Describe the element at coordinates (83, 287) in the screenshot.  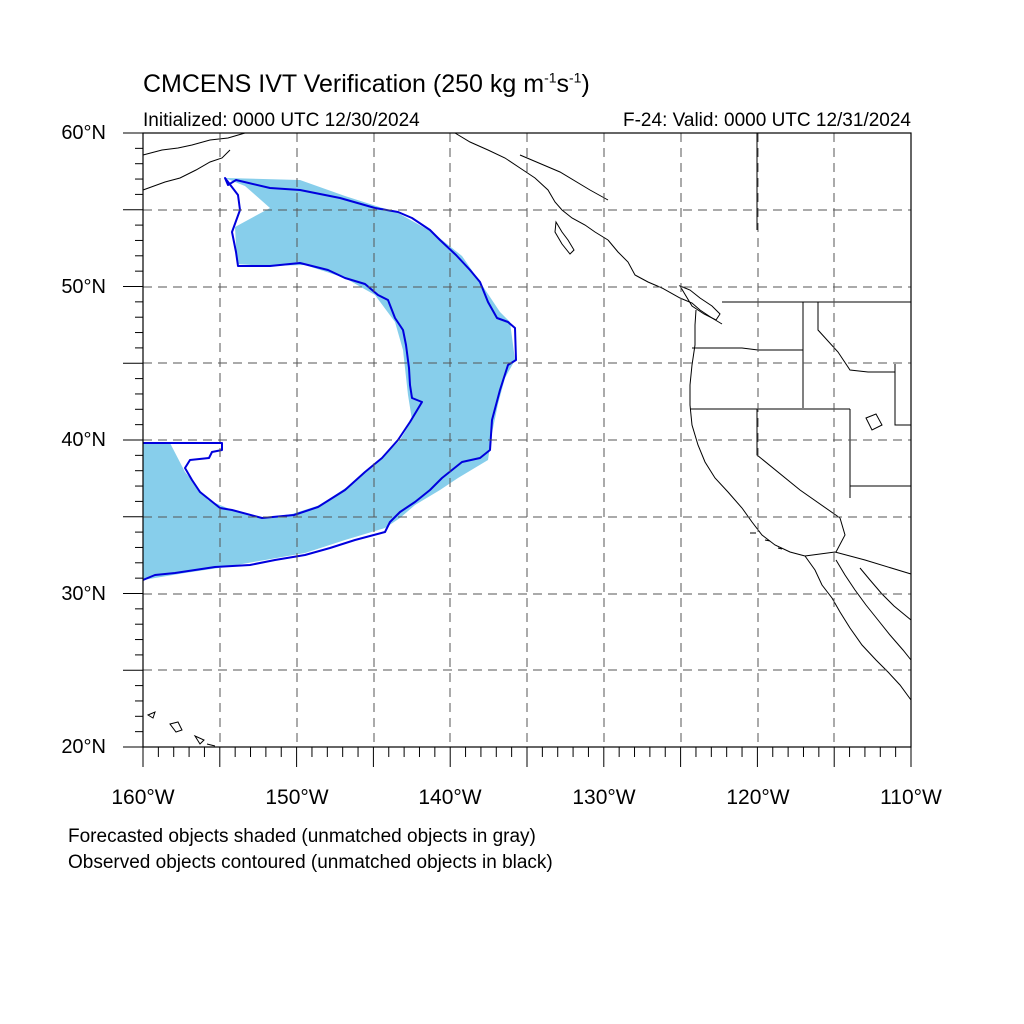
I see `lat-label-50n: 50°N` at that location.